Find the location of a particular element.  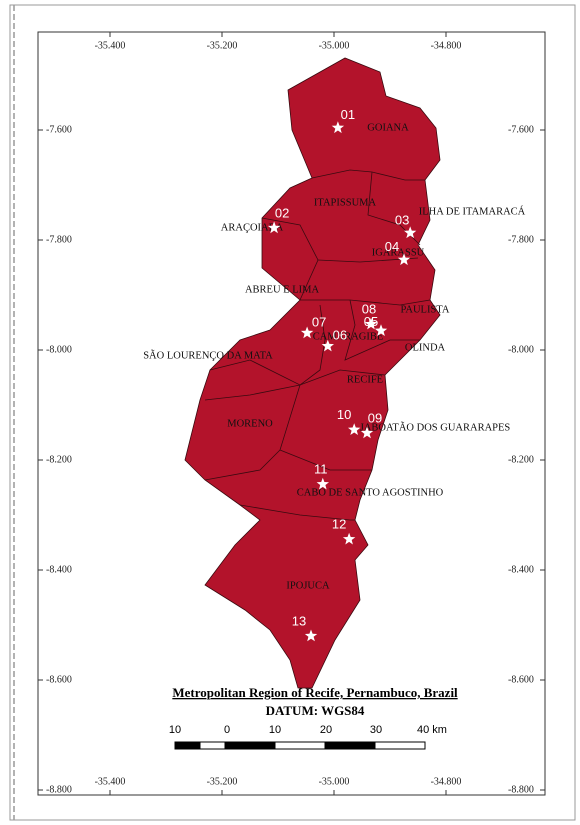

scale-bar is located at coordinates (300, 745).